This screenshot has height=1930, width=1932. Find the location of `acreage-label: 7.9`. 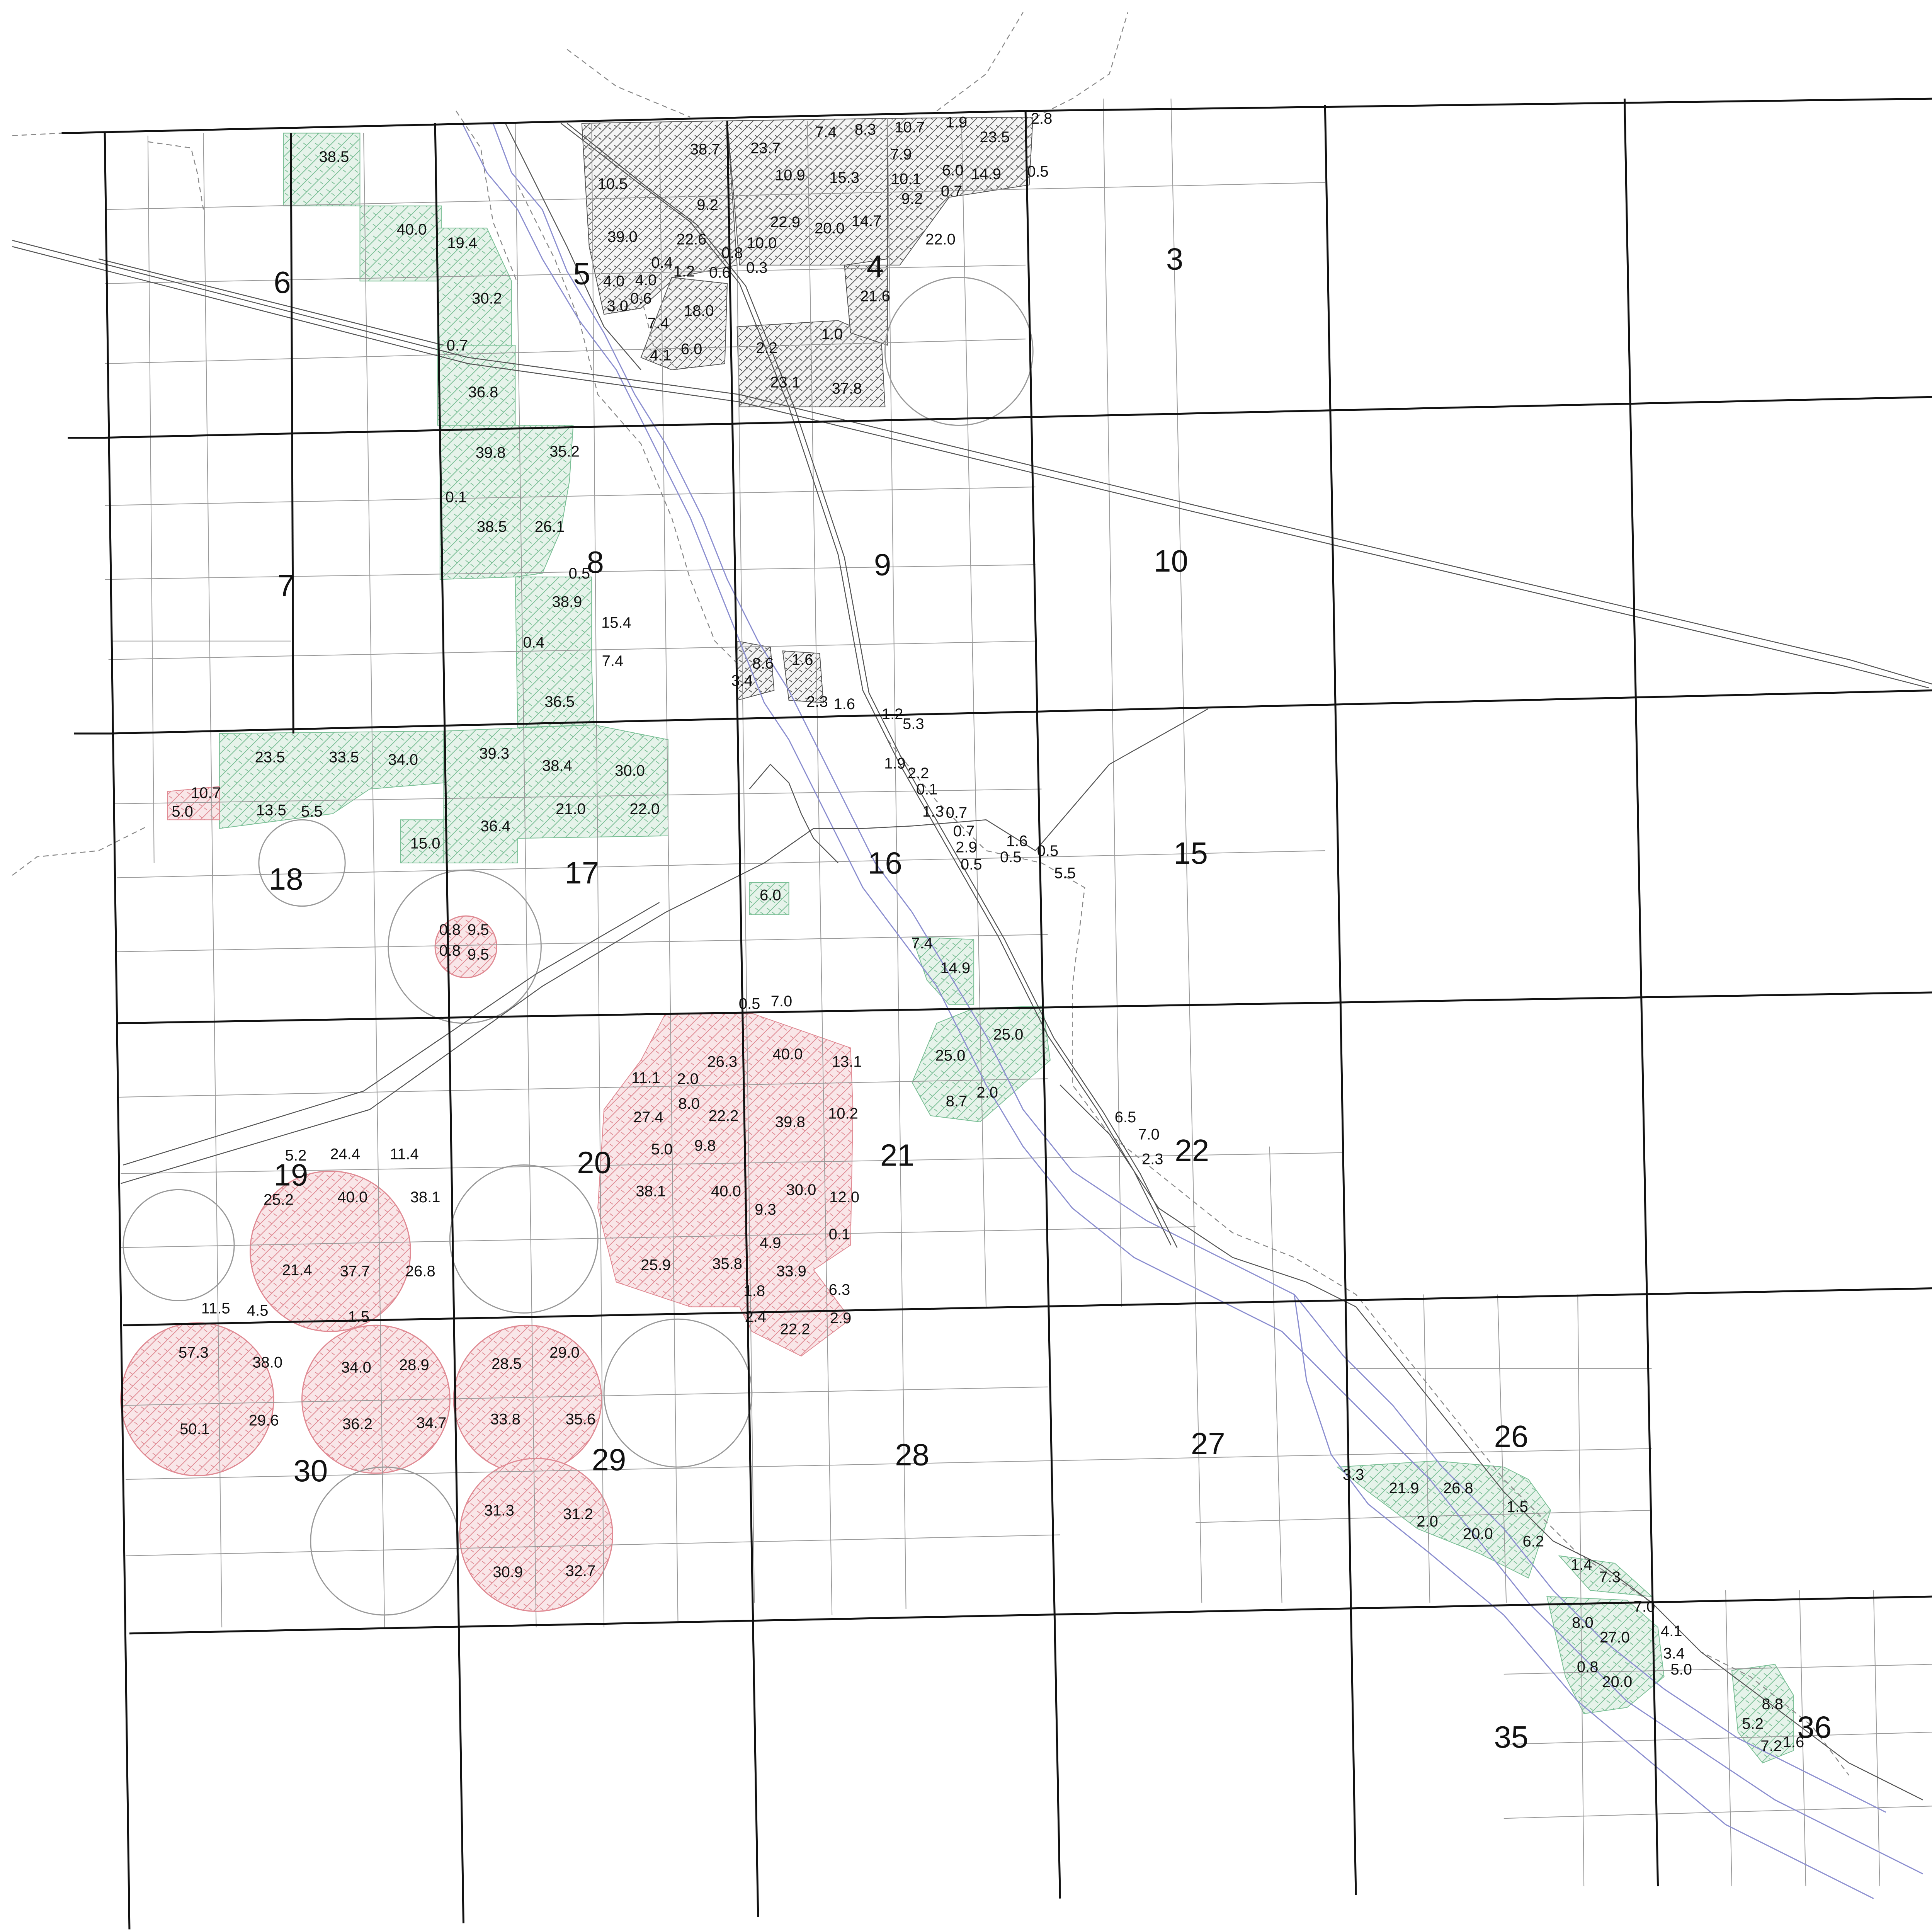

acreage-label: 7.9 is located at coordinates (901, 155).